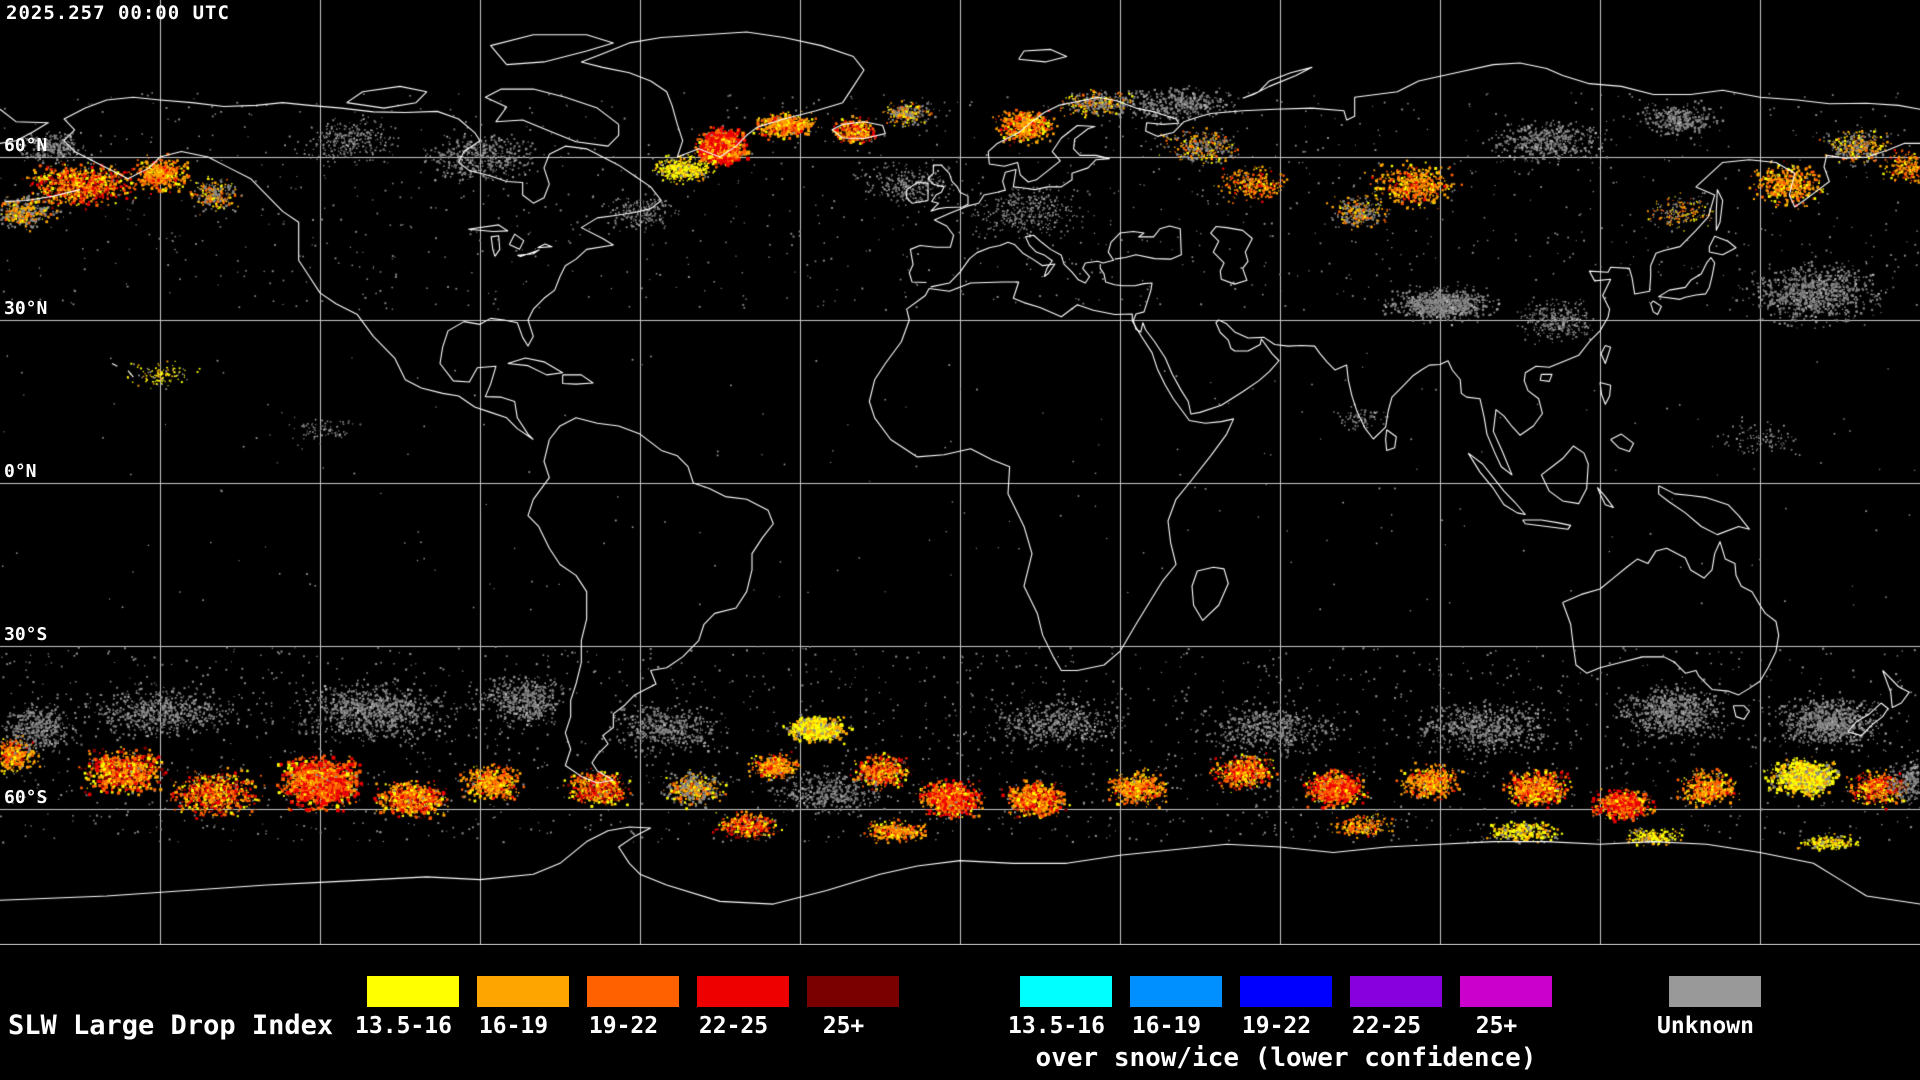 This screenshot has height=1080, width=1920. What do you see at coordinates (171, 1025) in the screenshot?
I see `legend-title: SLW Large Drop Index` at bounding box center [171, 1025].